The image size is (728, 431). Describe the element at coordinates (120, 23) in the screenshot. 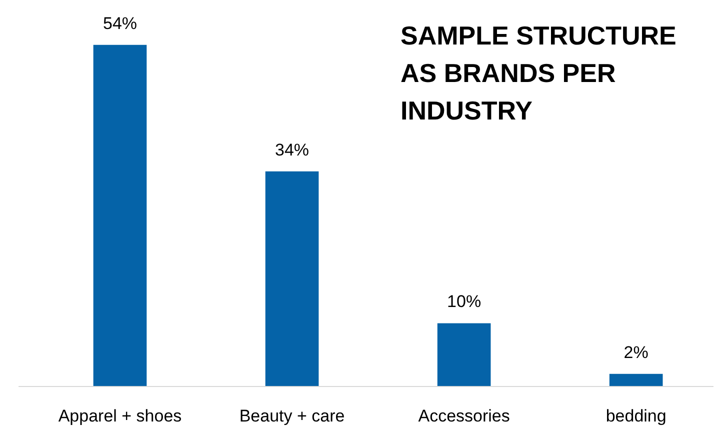

I see `data-label: 54%` at that location.